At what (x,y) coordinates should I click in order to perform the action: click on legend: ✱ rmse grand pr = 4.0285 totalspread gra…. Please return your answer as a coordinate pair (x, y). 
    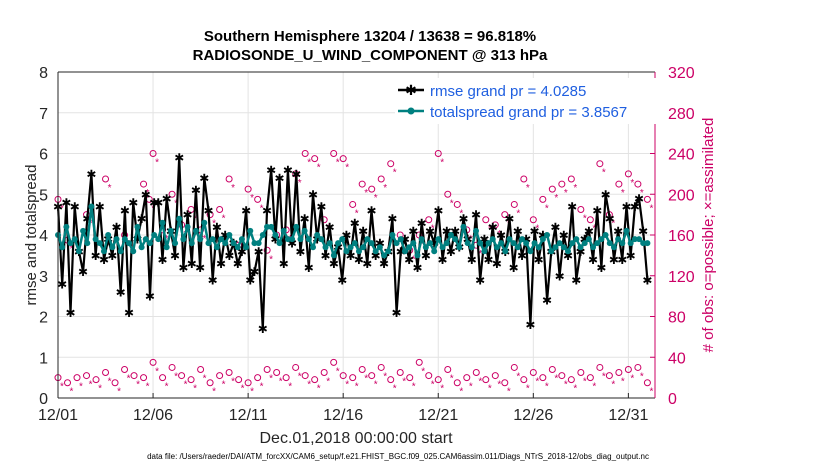
    Looking at the image, I should click on (526, 101).